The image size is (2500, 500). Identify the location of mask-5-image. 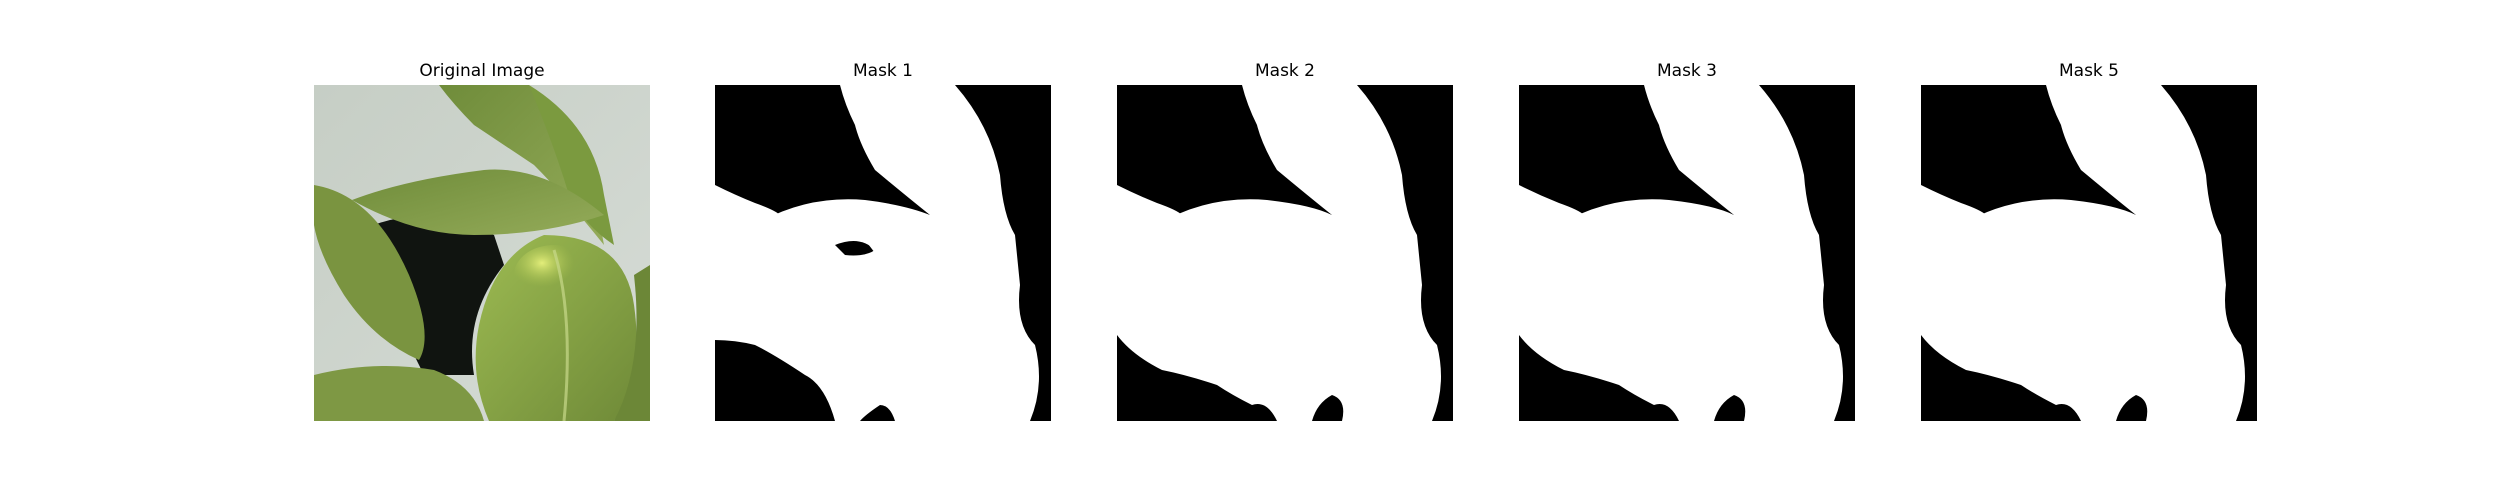
(2089, 253).